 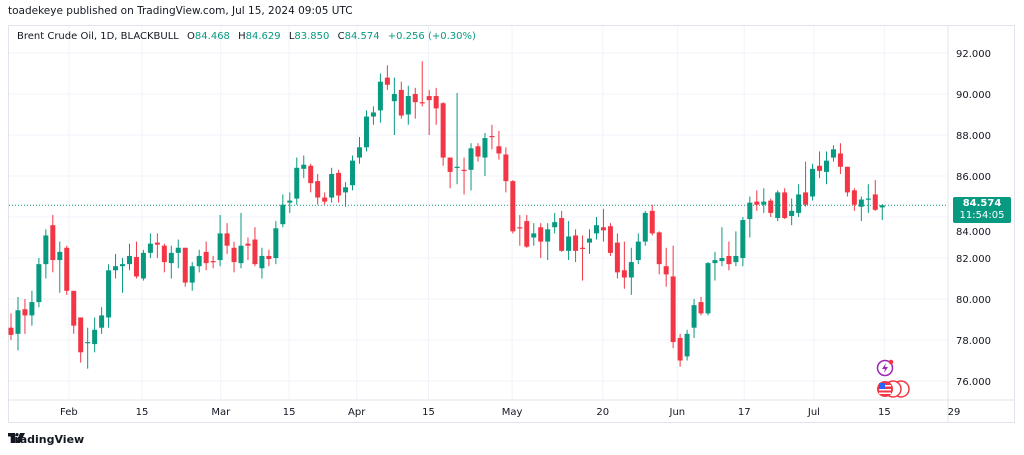 What do you see at coordinates (973, 177) in the screenshot?
I see `price-tick-label: 86.000` at bounding box center [973, 177].